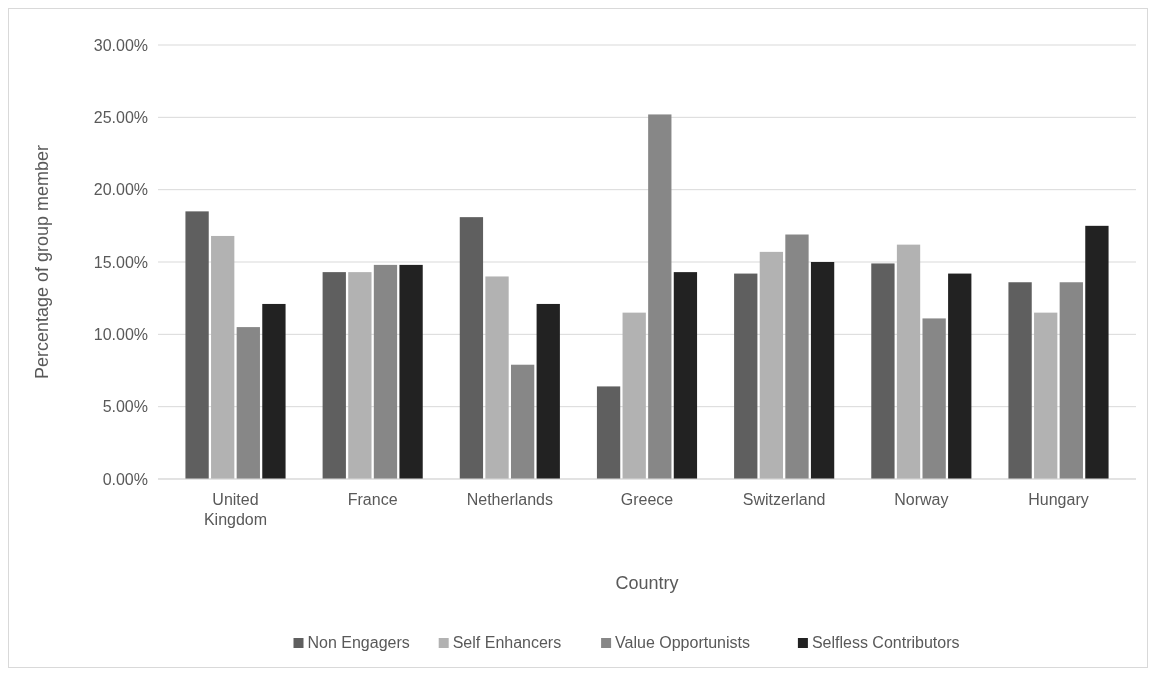 This screenshot has height=676, width=1158. Describe the element at coordinates (372, 499) in the screenshot. I see `x-tick-label: France` at that location.